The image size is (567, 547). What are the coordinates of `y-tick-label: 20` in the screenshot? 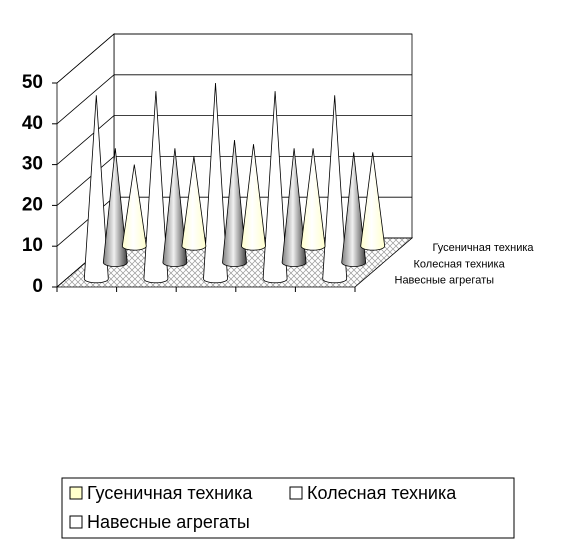 It's located at (32, 204).